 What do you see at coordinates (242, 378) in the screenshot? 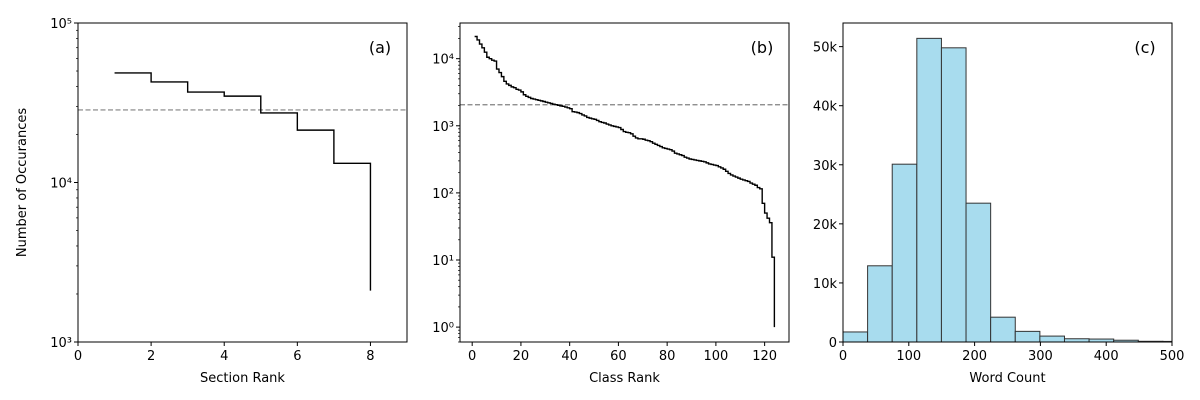
I see `x-axis-label: Section Rank` at bounding box center [242, 378].